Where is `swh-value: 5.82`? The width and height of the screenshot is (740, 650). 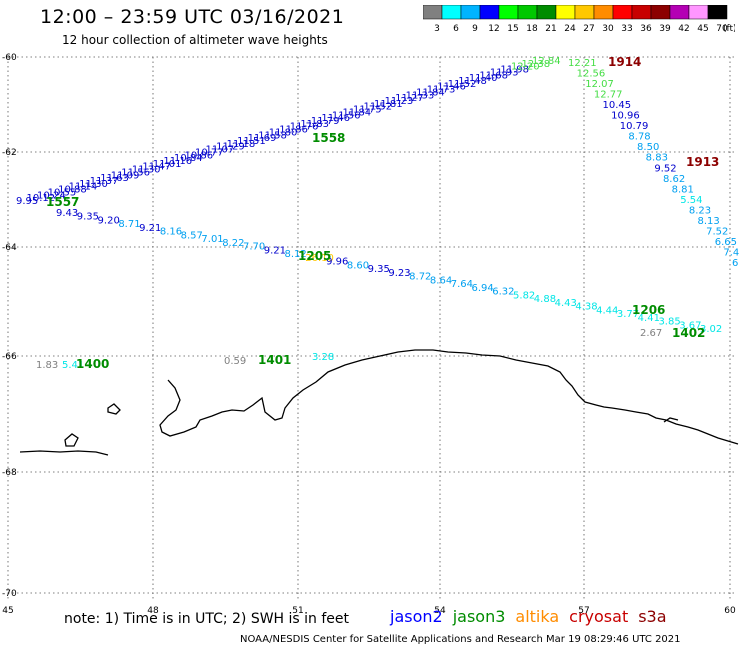
swh-value: 5.82 is located at coordinates (524, 295).